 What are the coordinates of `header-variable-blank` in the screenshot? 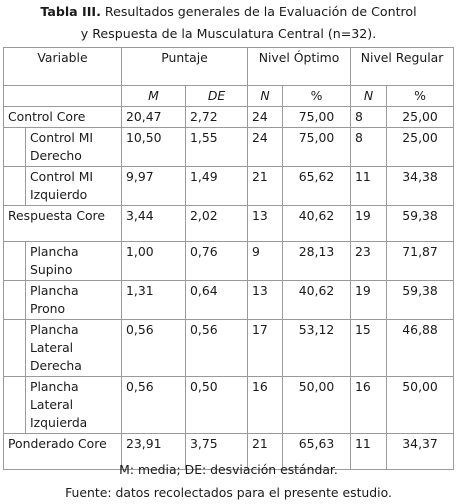 It's located at (62, 96).